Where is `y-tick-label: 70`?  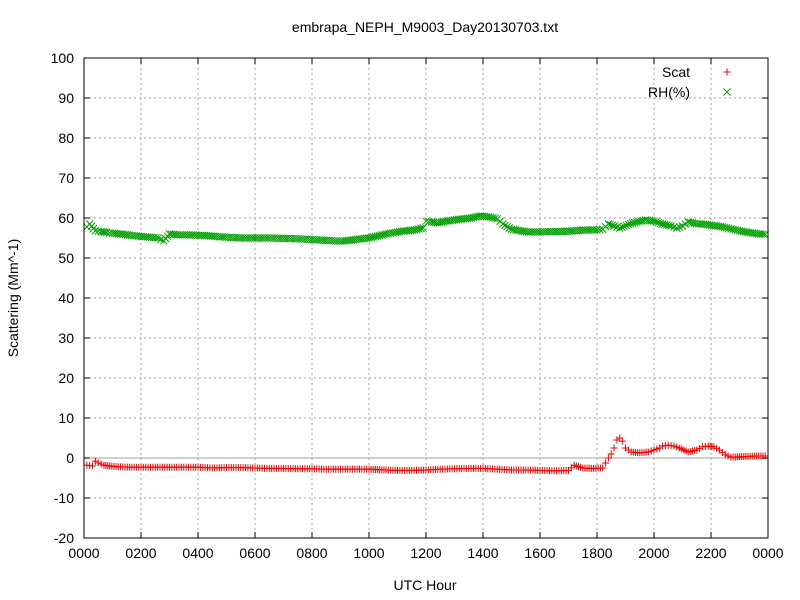
y-tick-label: 70 is located at coordinates (66, 178).